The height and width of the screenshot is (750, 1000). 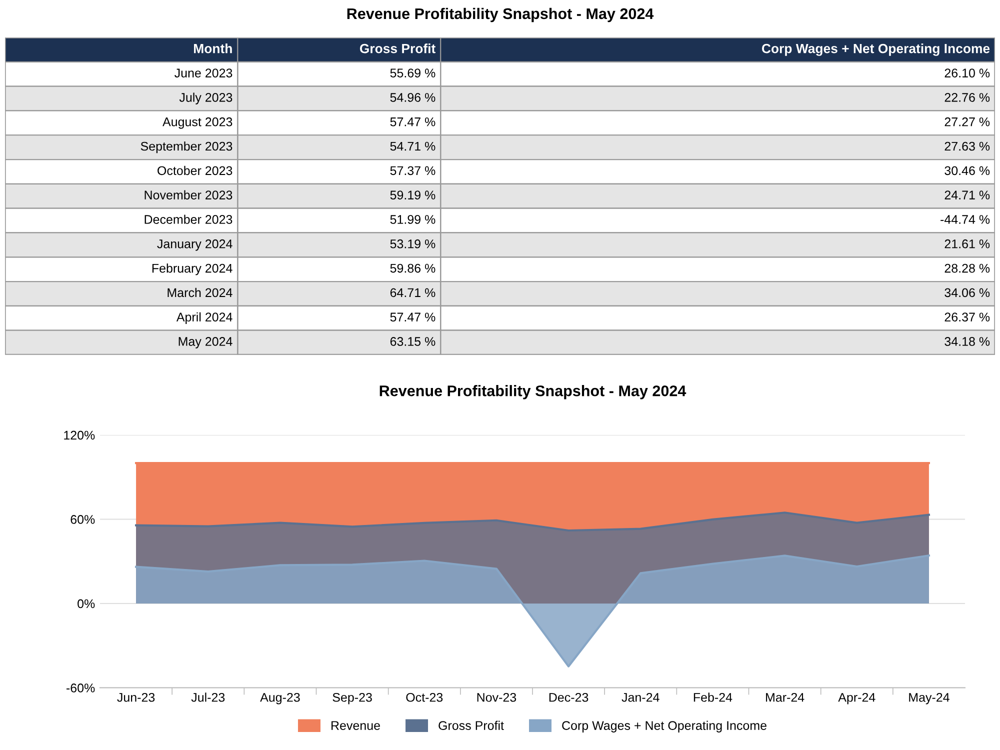 I want to click on data-label: 59.19 %, so click(x=413, y=195).